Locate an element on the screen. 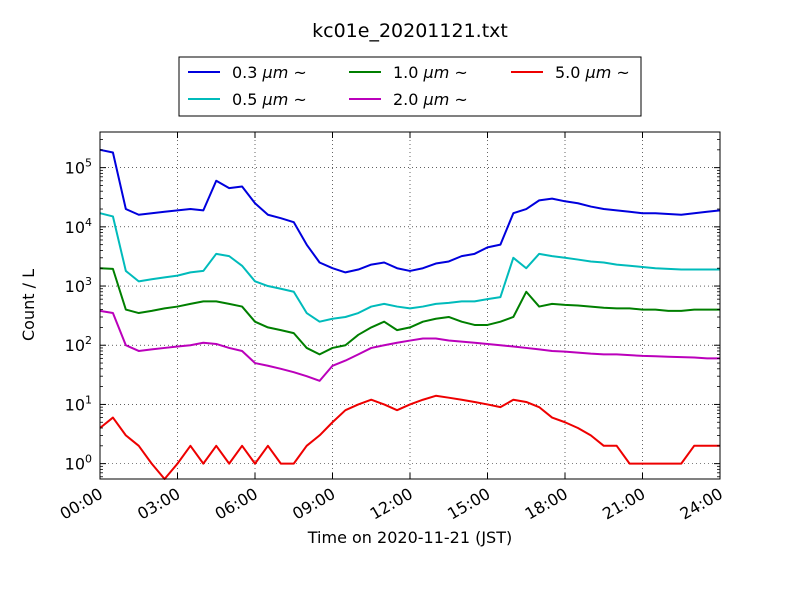 The width and height of the screenshot is (800, 600). y-tick-labels: 10⁰ 10¹ 10² 10³ 10⁴ 10⁵ is located at coordinates (78, 315).